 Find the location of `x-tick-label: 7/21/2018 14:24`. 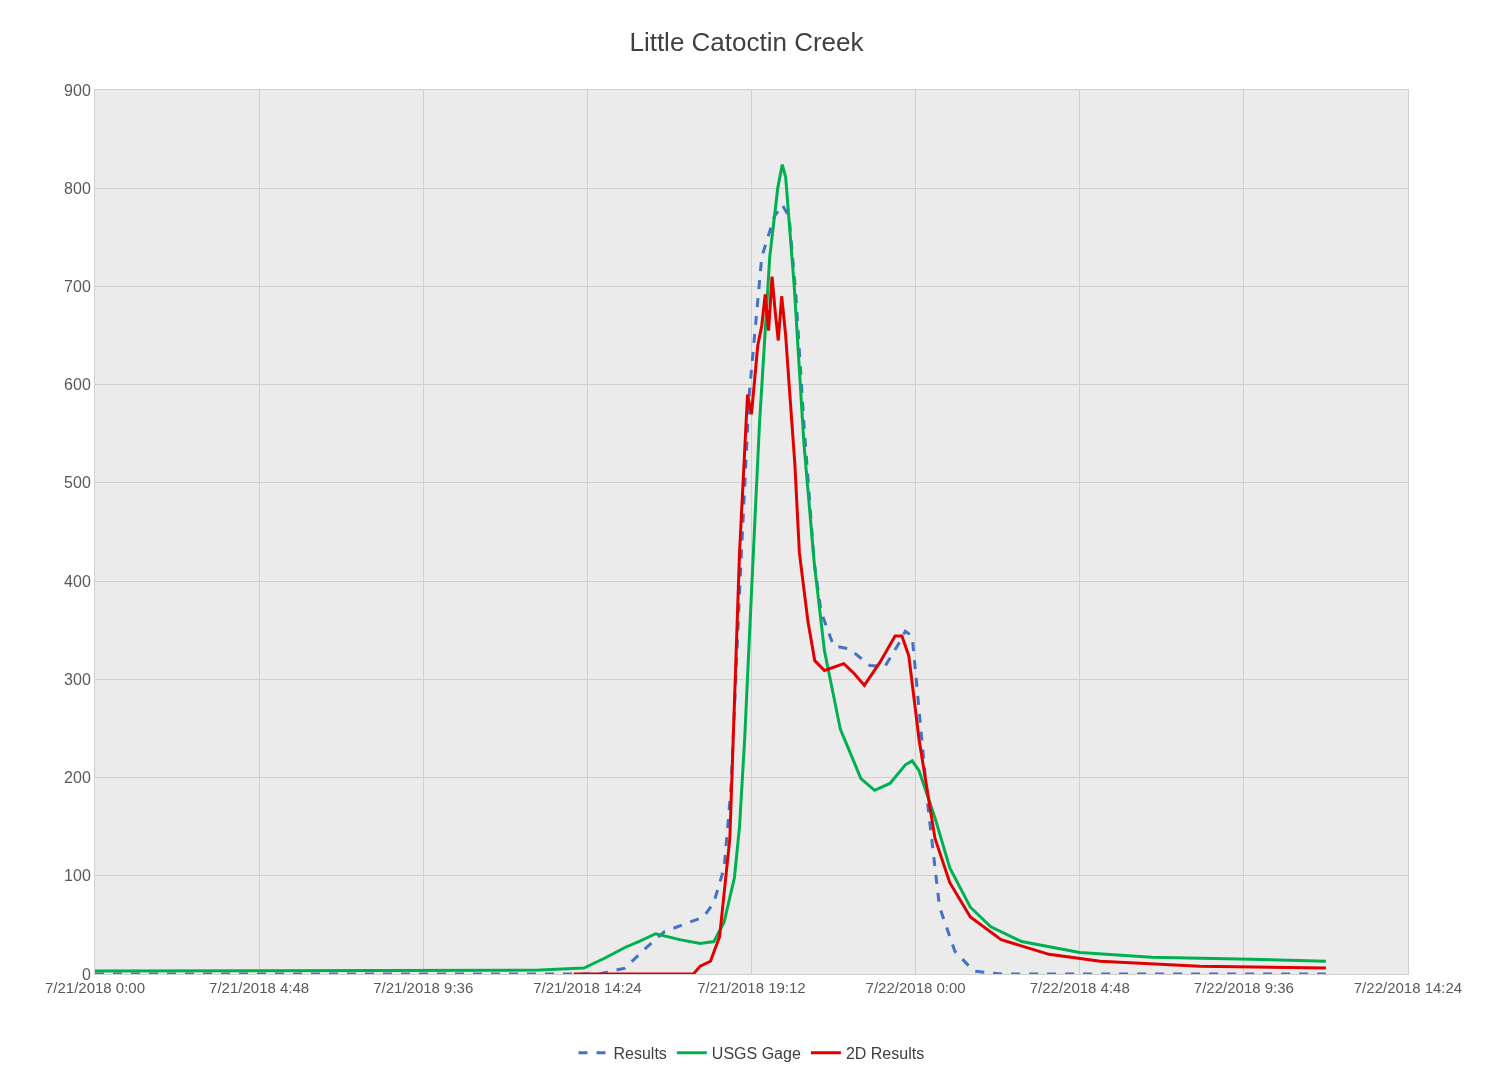

x-tick-label: 7/21/2018 14:24 is located at coordinates (587, 987).